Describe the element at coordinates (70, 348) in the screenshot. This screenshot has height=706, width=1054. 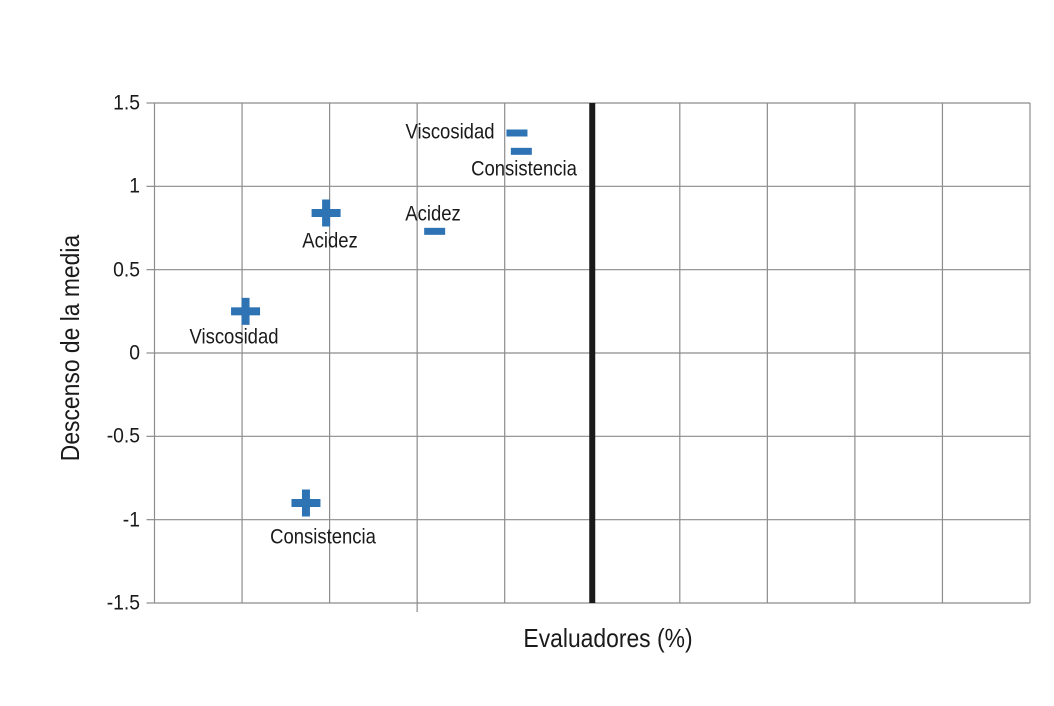
I see `y-axis-title: Descenso de la media` at that location.